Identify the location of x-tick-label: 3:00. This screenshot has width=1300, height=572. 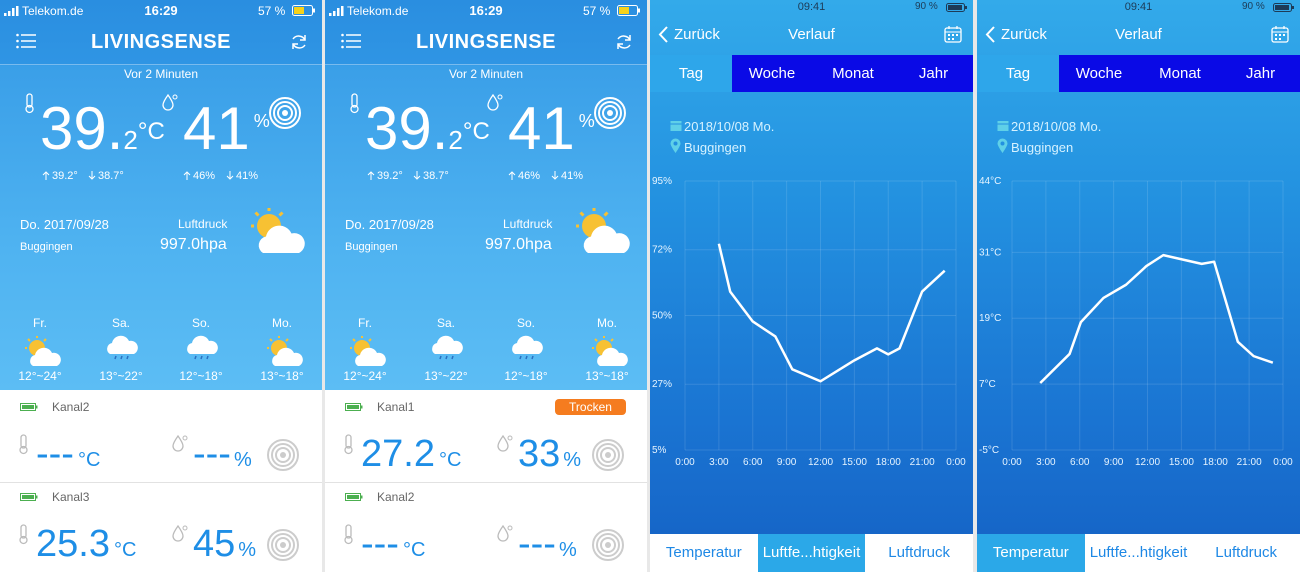
(719, 462).